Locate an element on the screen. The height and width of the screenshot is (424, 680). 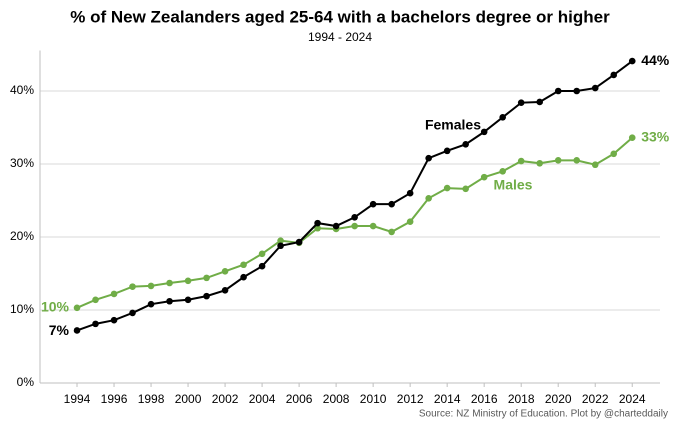
x-tick-label: 2002 is located at coordinates (225, 399).